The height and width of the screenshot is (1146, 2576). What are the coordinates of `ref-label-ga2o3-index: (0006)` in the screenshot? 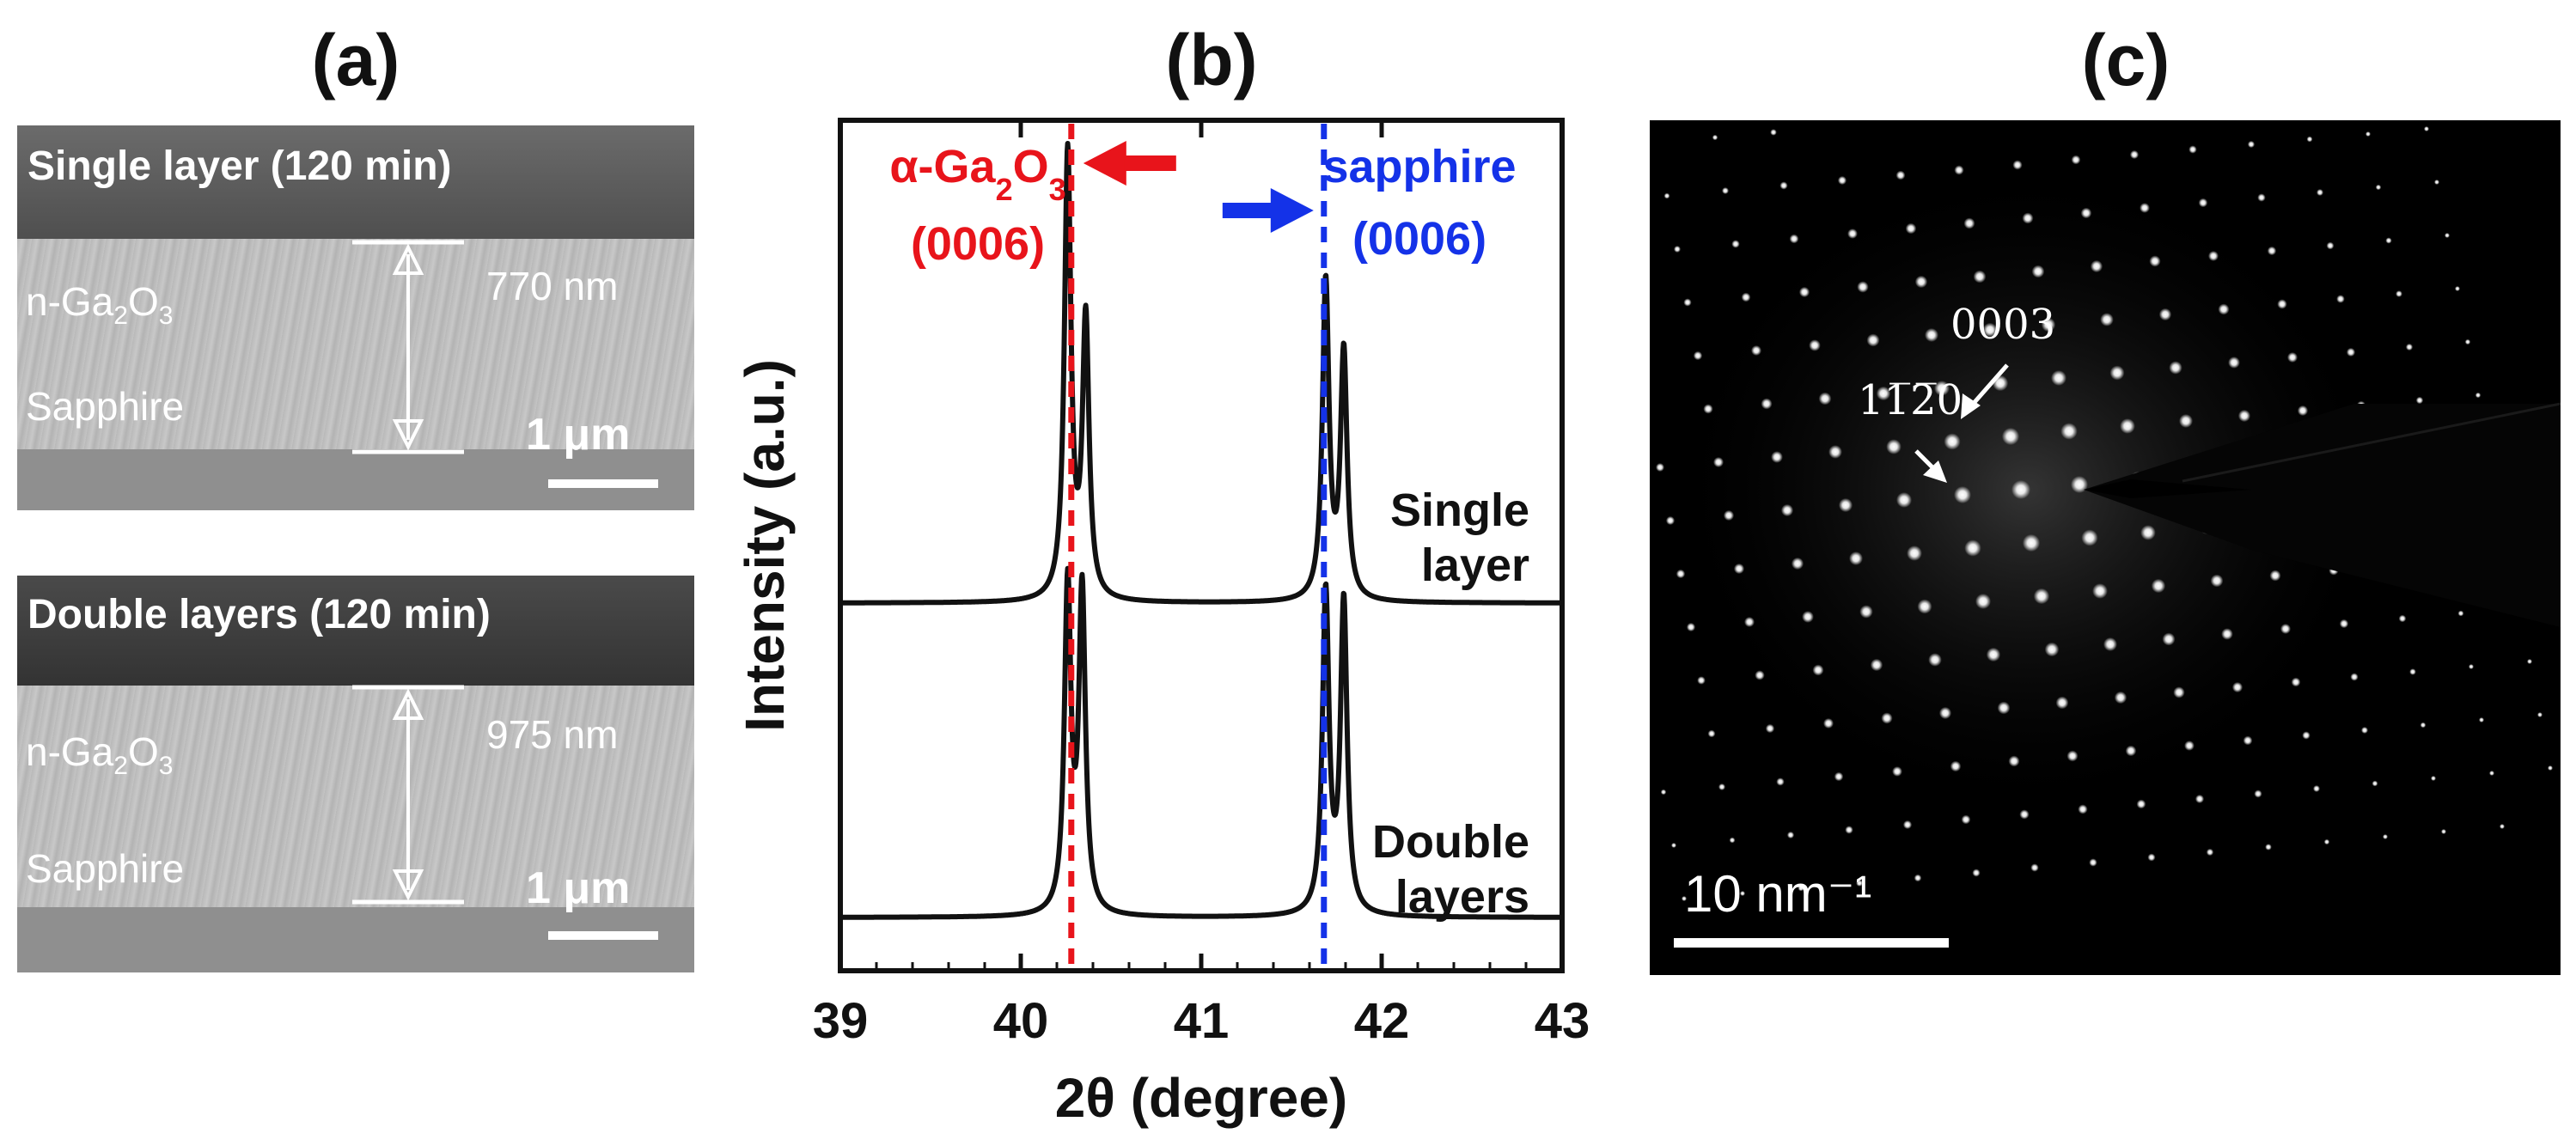 It's located at (978, 244).